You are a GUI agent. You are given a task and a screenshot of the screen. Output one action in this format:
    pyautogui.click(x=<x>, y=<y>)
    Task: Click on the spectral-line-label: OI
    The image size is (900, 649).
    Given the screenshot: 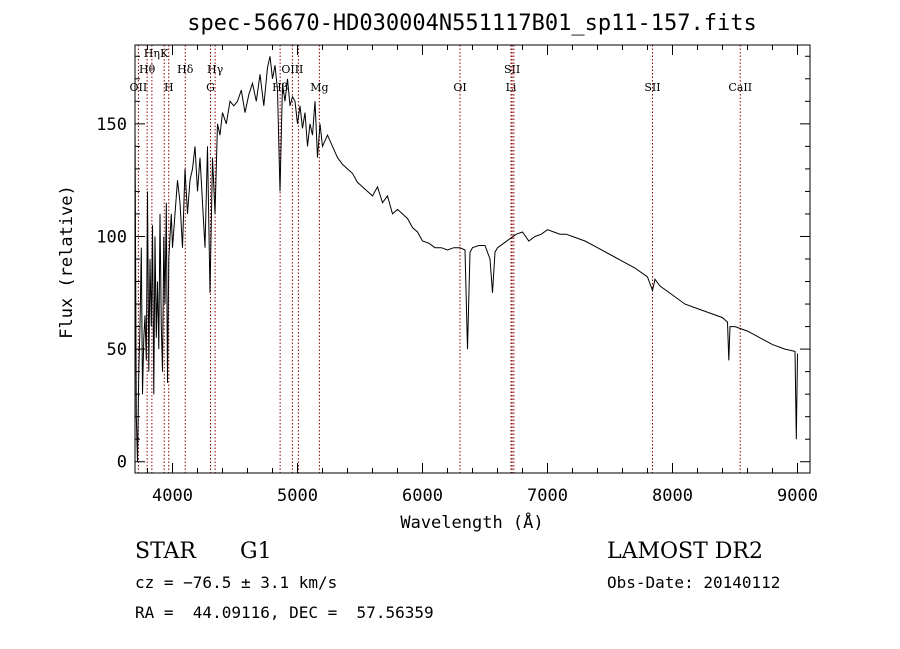 What is the action you would take?
    pyautogui.click(x=459, y=87)
    